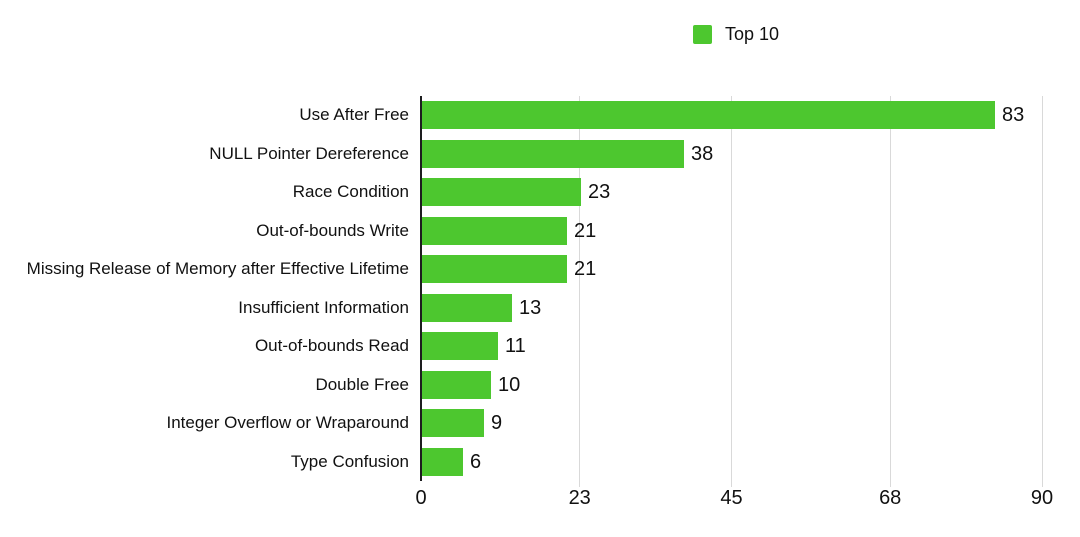  What do you see at coordinates (702, 34) in the screenshot?
I see `legend-swatch-icon` at bounding box center [702, 34].